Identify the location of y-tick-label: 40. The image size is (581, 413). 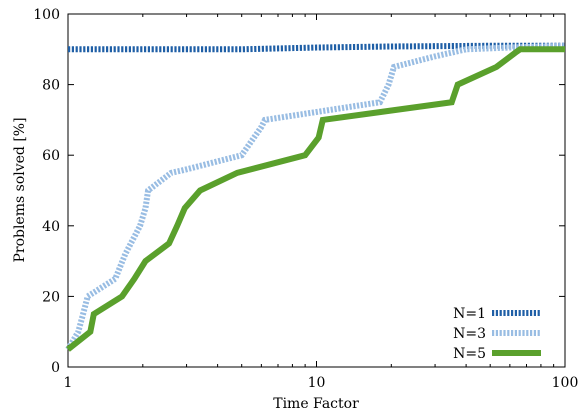
(51, 227).